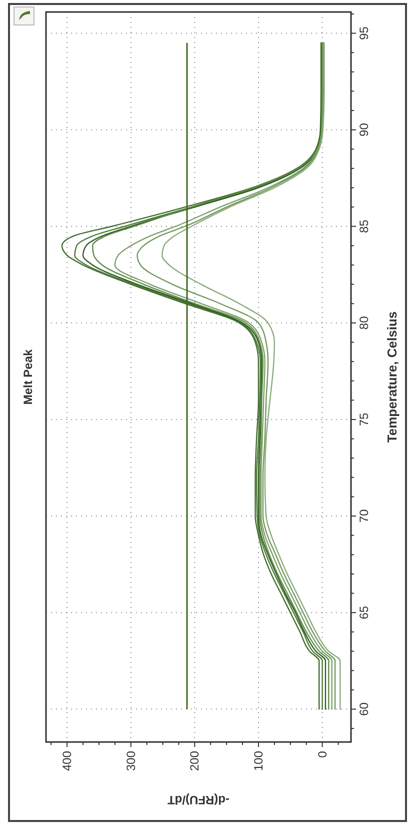 Image resolution: width=411 pixels, height=825 pixels. What do you see at coordinates (364, 33) in the screenshot?
I see `y-tick-label: 95` at bounding box center [364, 33].